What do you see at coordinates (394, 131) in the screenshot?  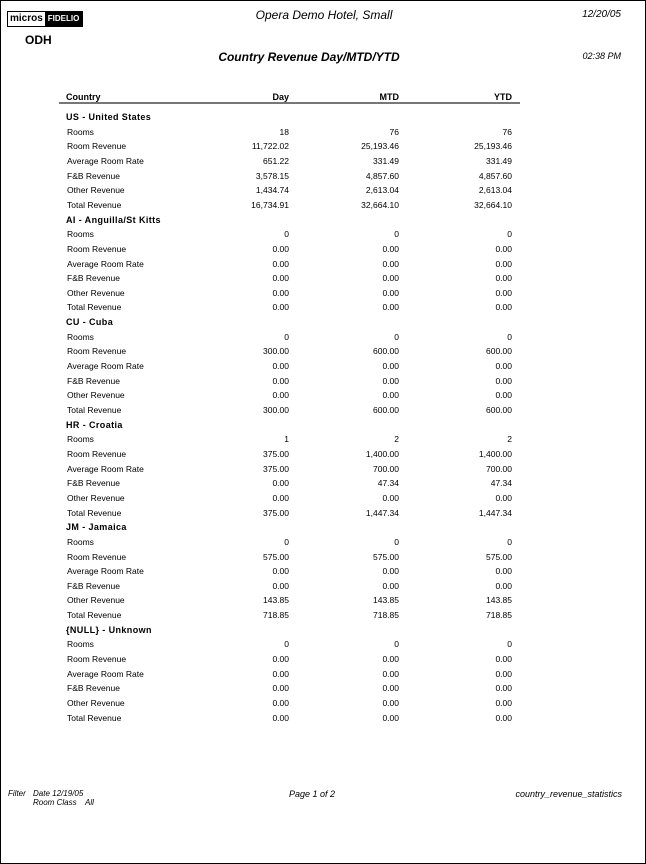 I see `mtd-value: 76` at bounding box center [394, 131].